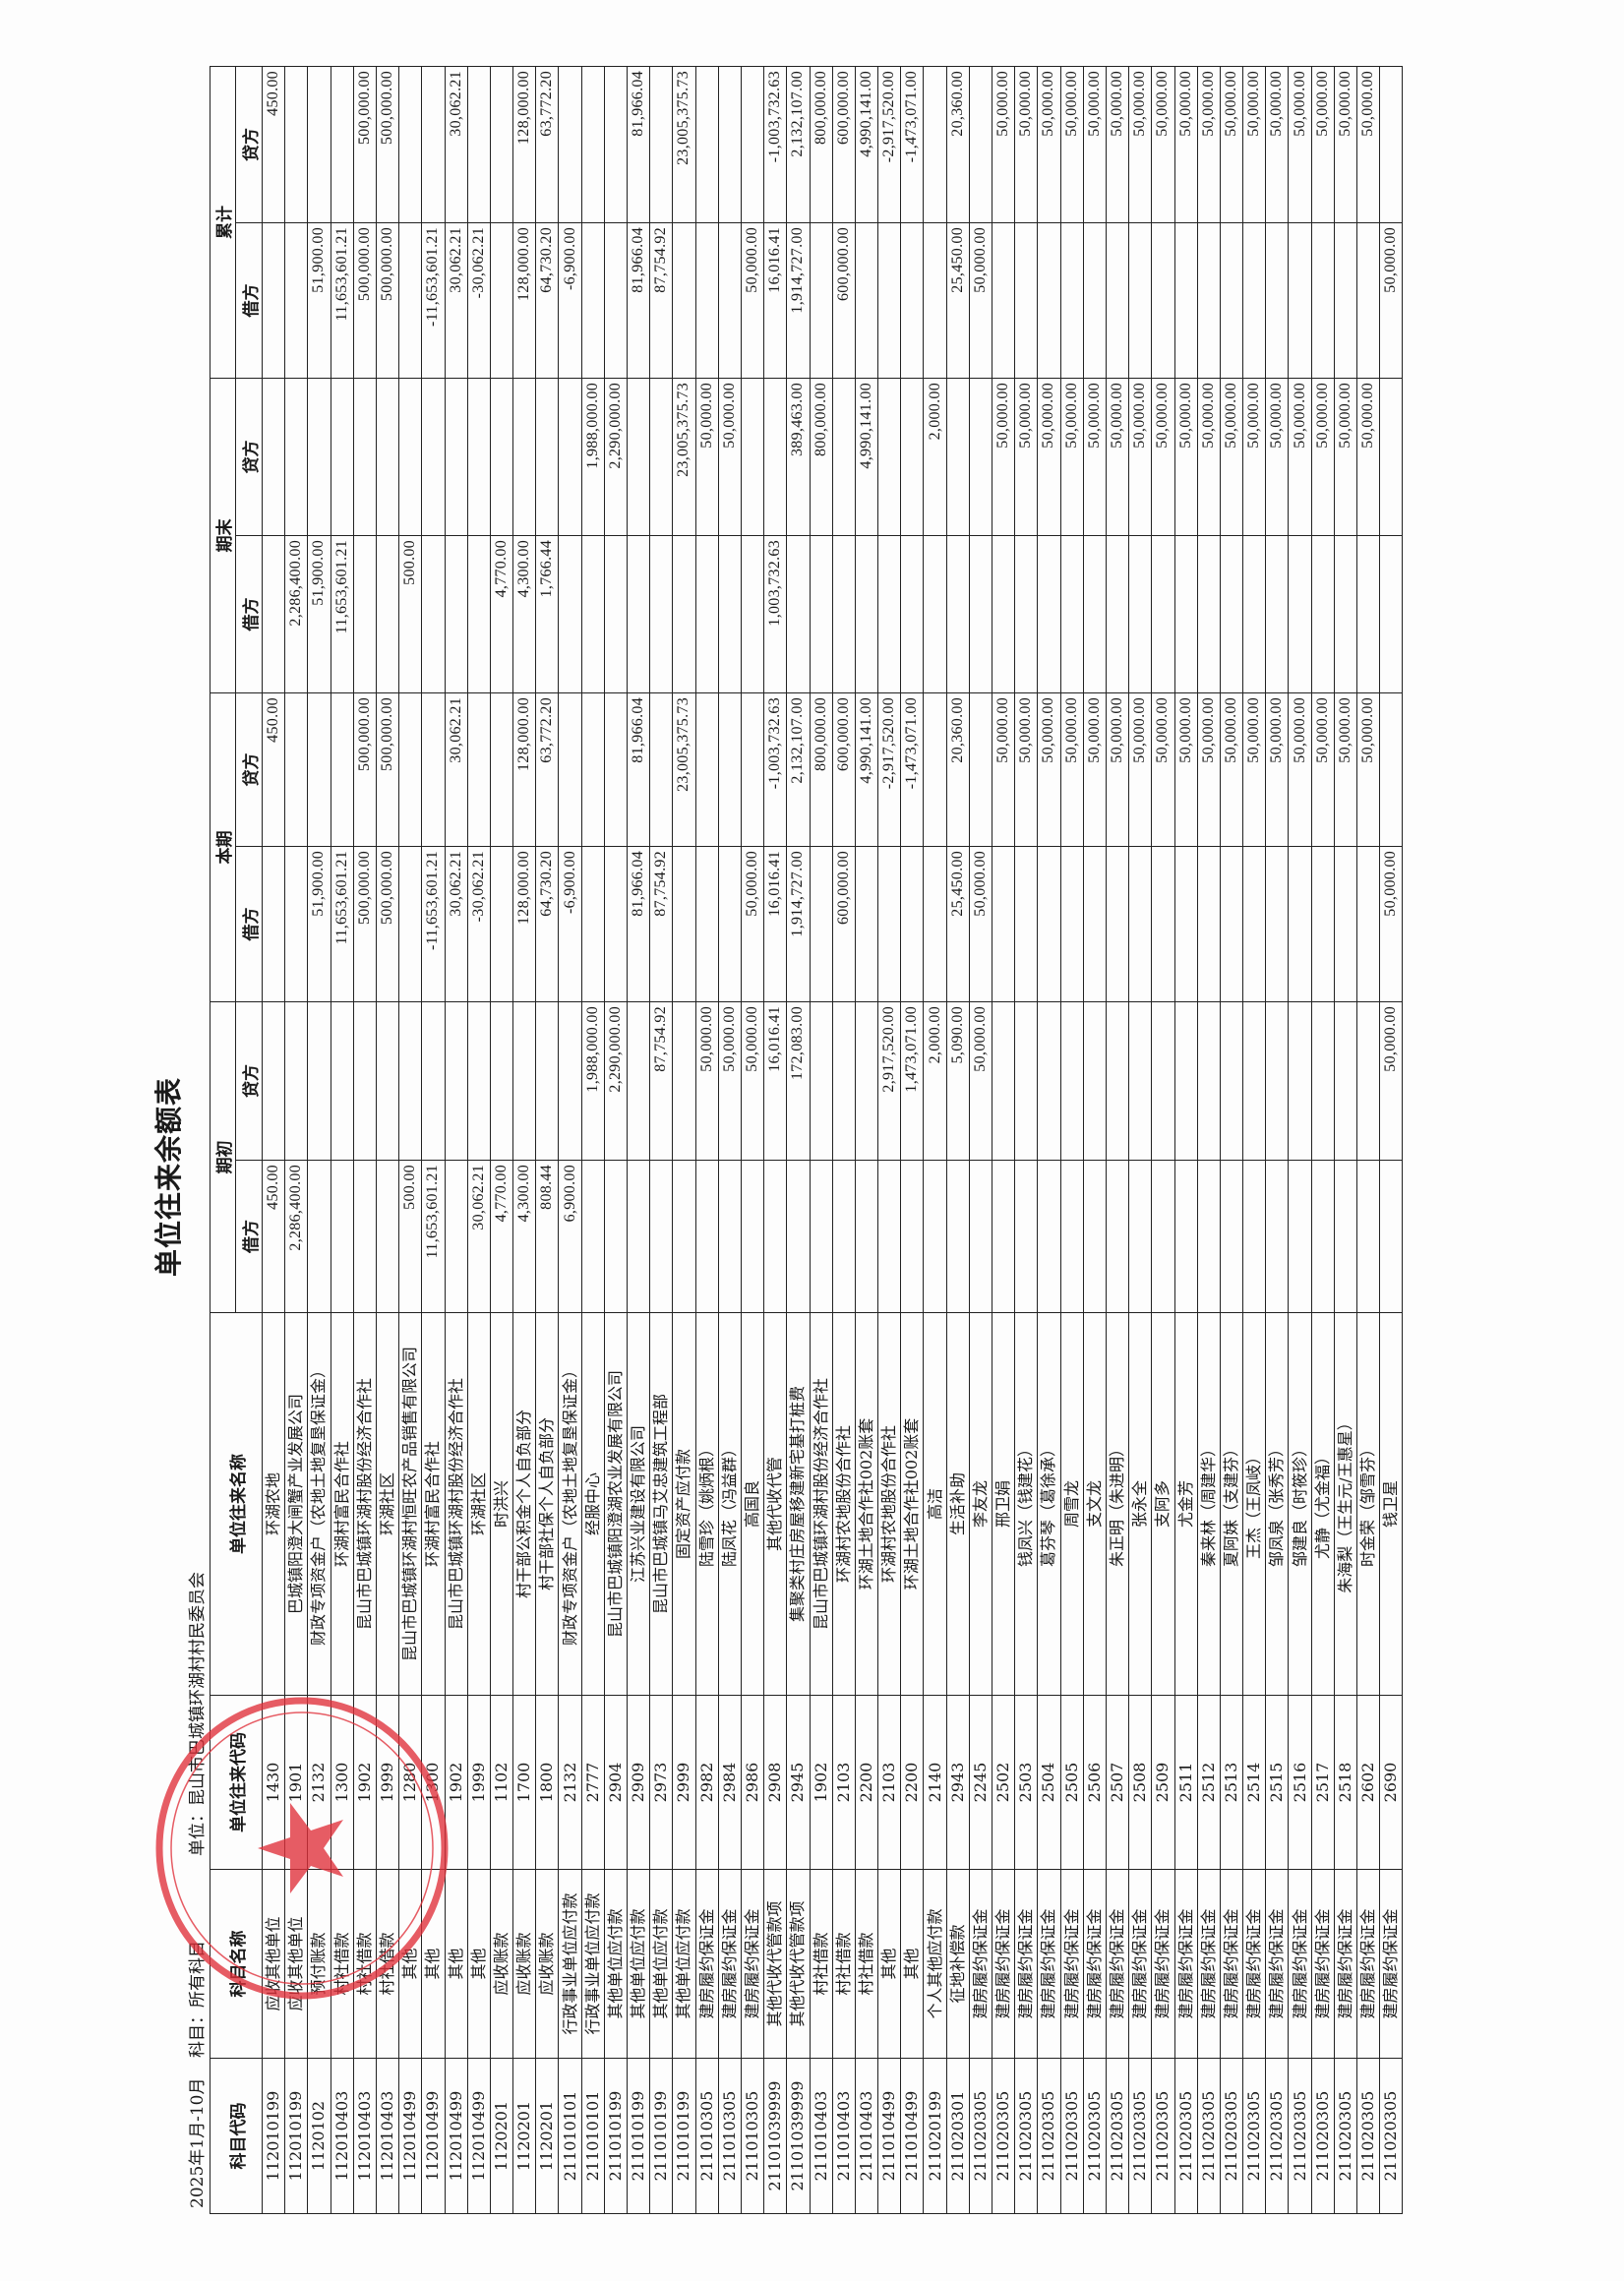 The height and width of the screenshot is (2281, 1624). What do you see at coordinates (433, 300) in the screenshot?
I see `cell-cumulative-debit: -11,653,601.21` at bounding box center [433, 300].